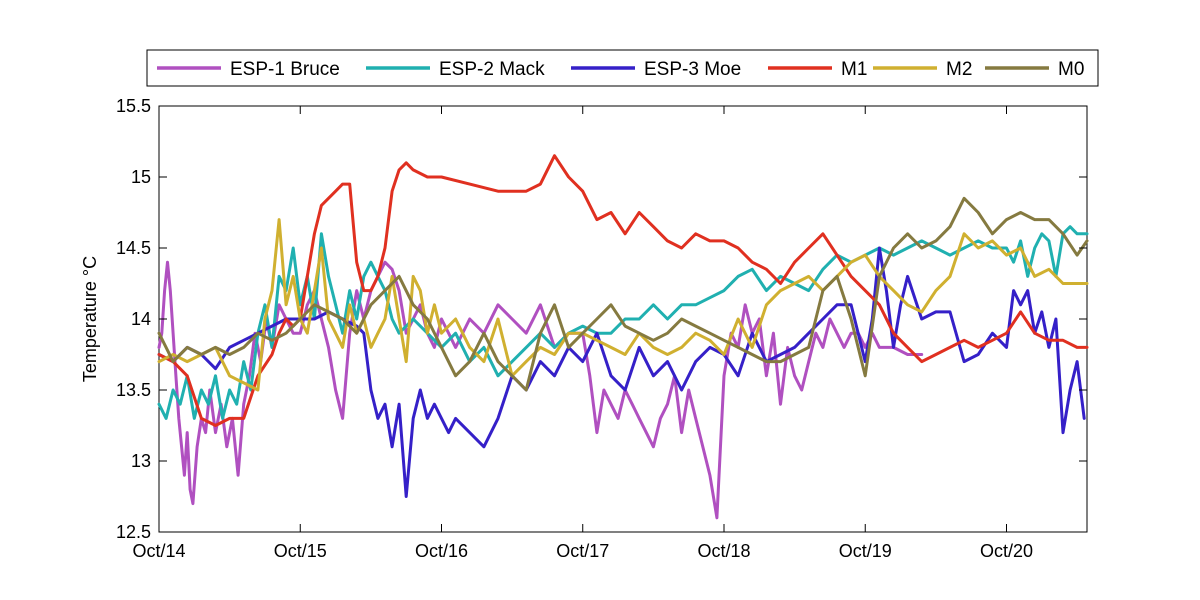 This screenshot has height=600, width=1200. Describe the element at coordinates (854, 69) in the screenshot. I see `legend-label: M1` at that location.